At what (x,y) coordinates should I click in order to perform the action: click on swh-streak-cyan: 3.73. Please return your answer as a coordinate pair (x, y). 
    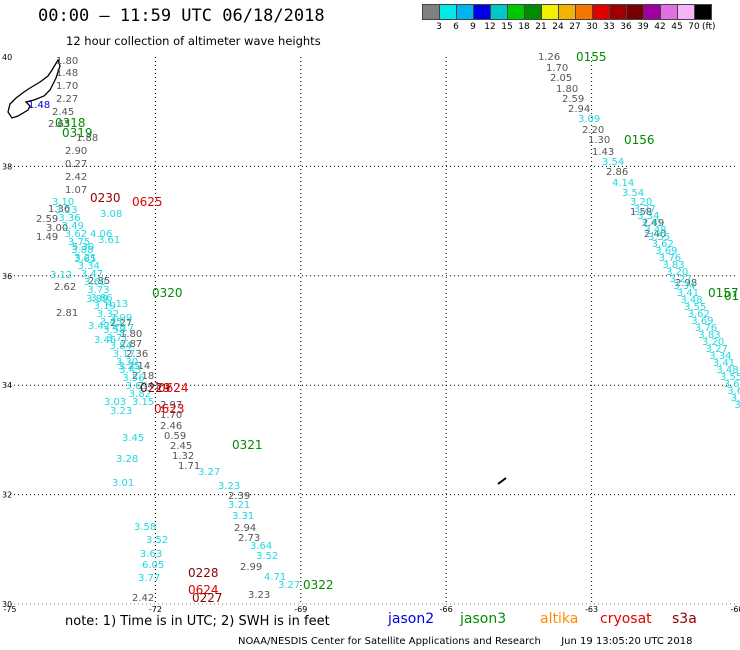
    Looking at the image, I should click on (98, 290).